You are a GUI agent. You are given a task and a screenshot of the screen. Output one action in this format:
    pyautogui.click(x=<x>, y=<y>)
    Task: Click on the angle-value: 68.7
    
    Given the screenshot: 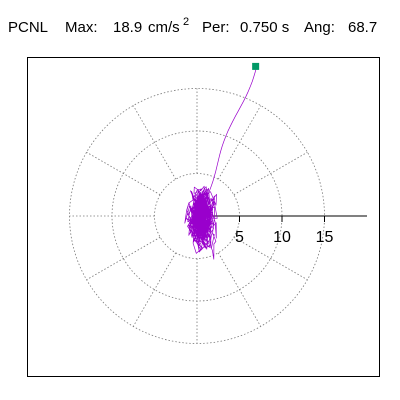 What is the action you would take?
    pyautogui.click(x=362, y=27)
    